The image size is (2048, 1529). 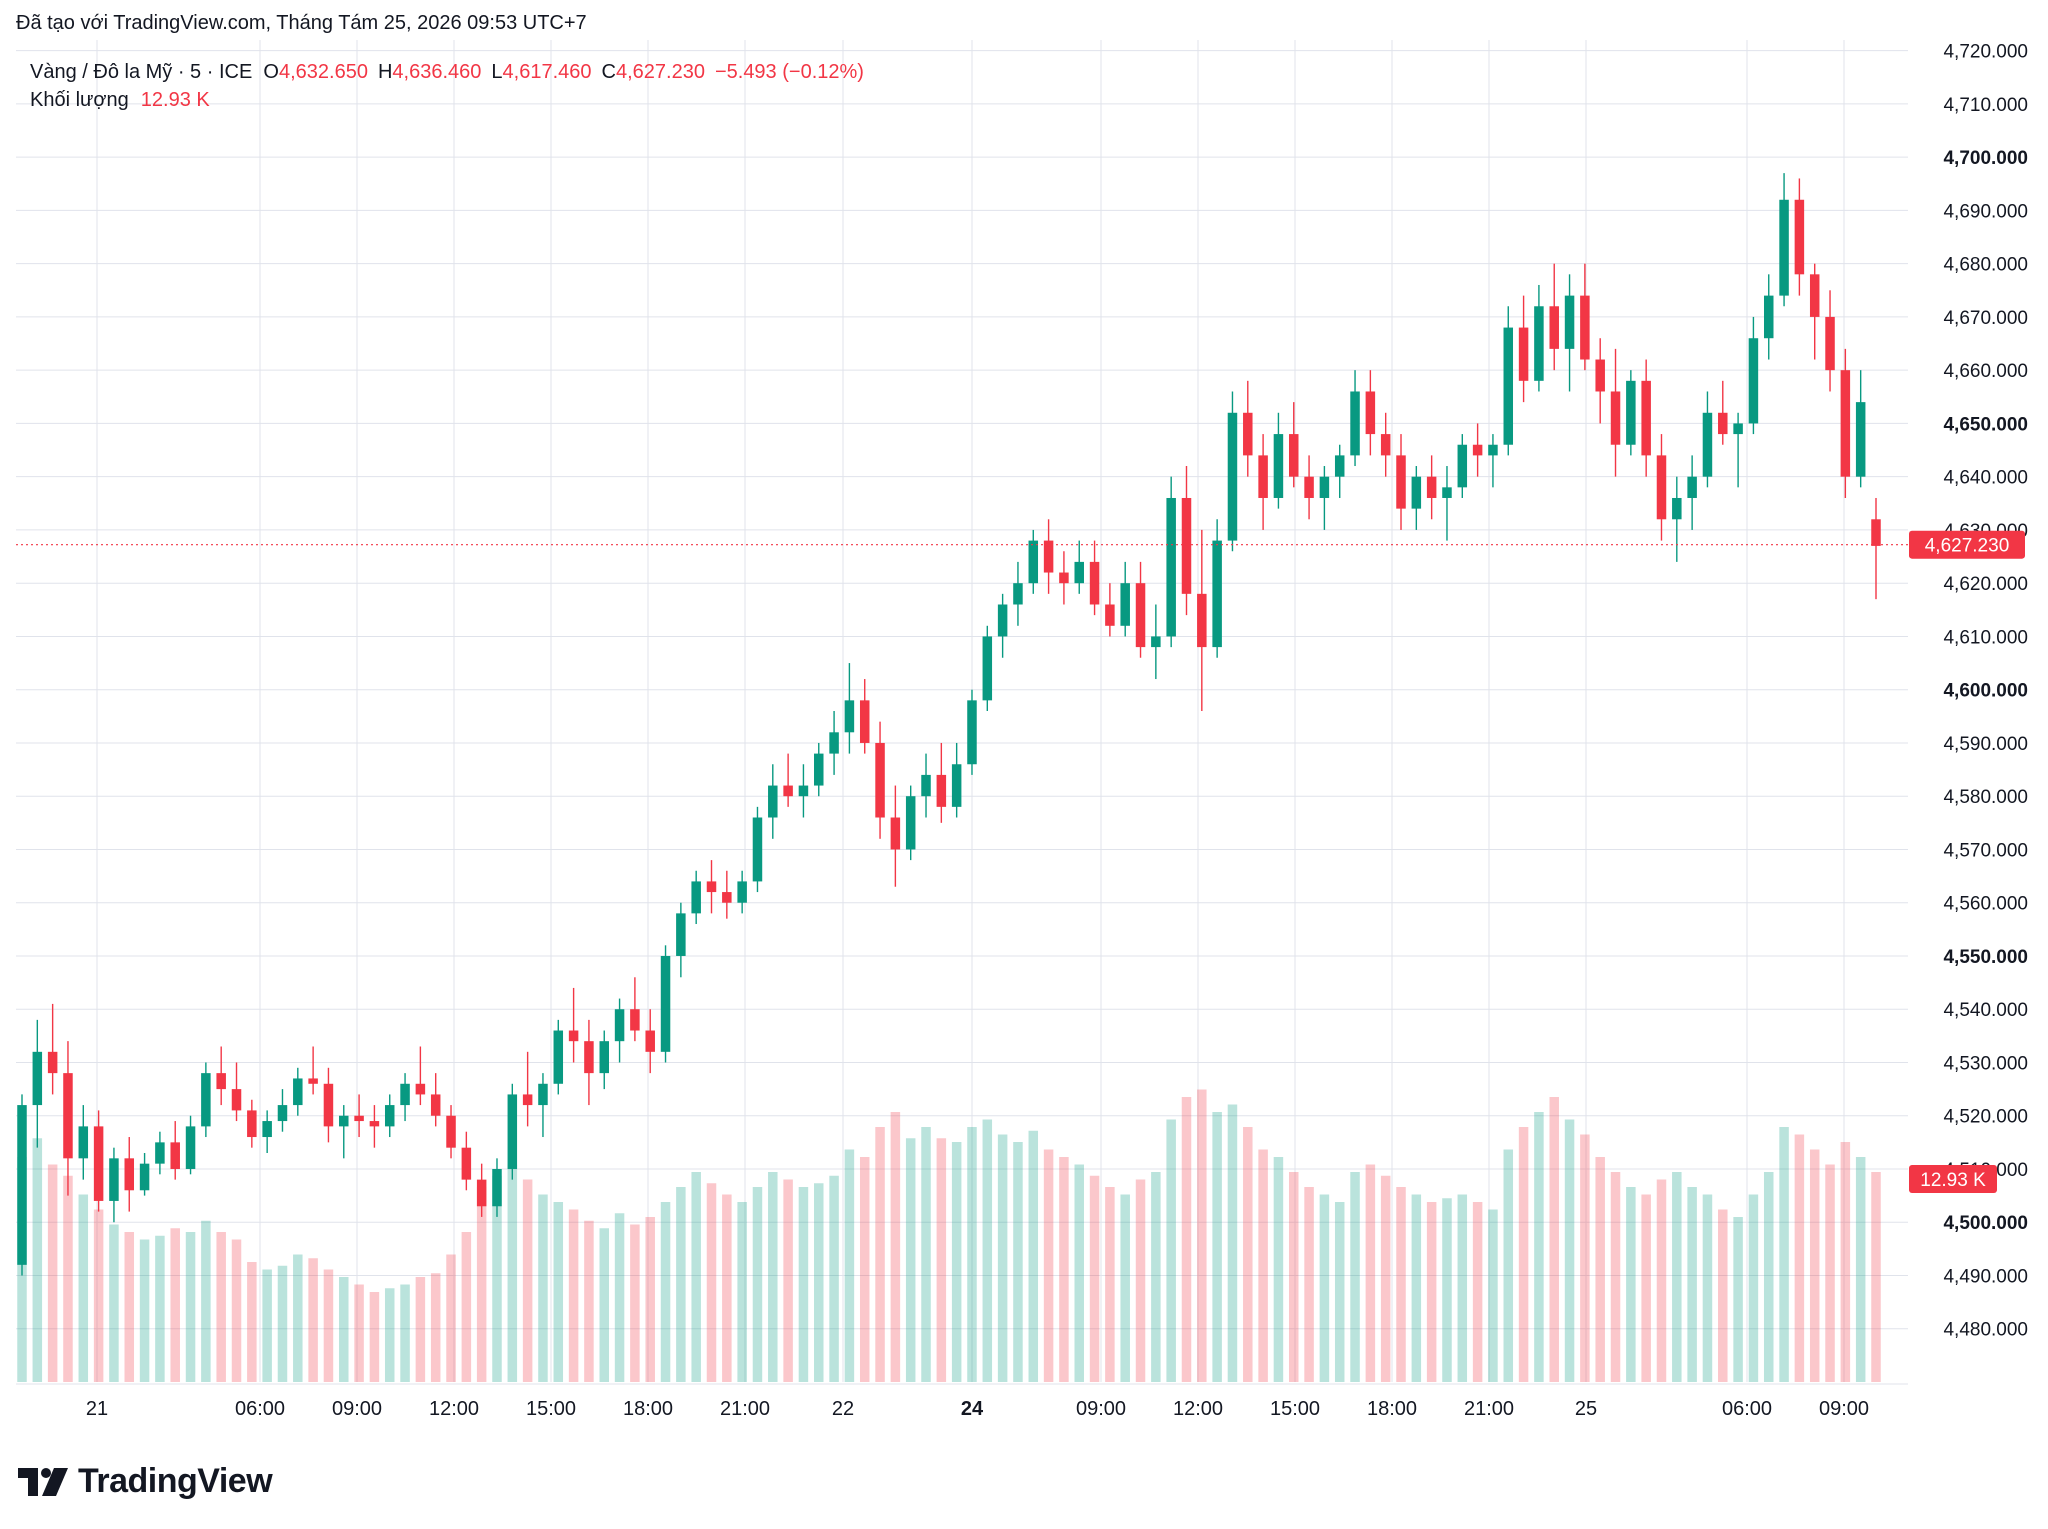 What do you see at coordinates (1967, 861) in the screenshot?
I see `badges: 4,627.230 12.93 K` at bounding box center [1967, 861].